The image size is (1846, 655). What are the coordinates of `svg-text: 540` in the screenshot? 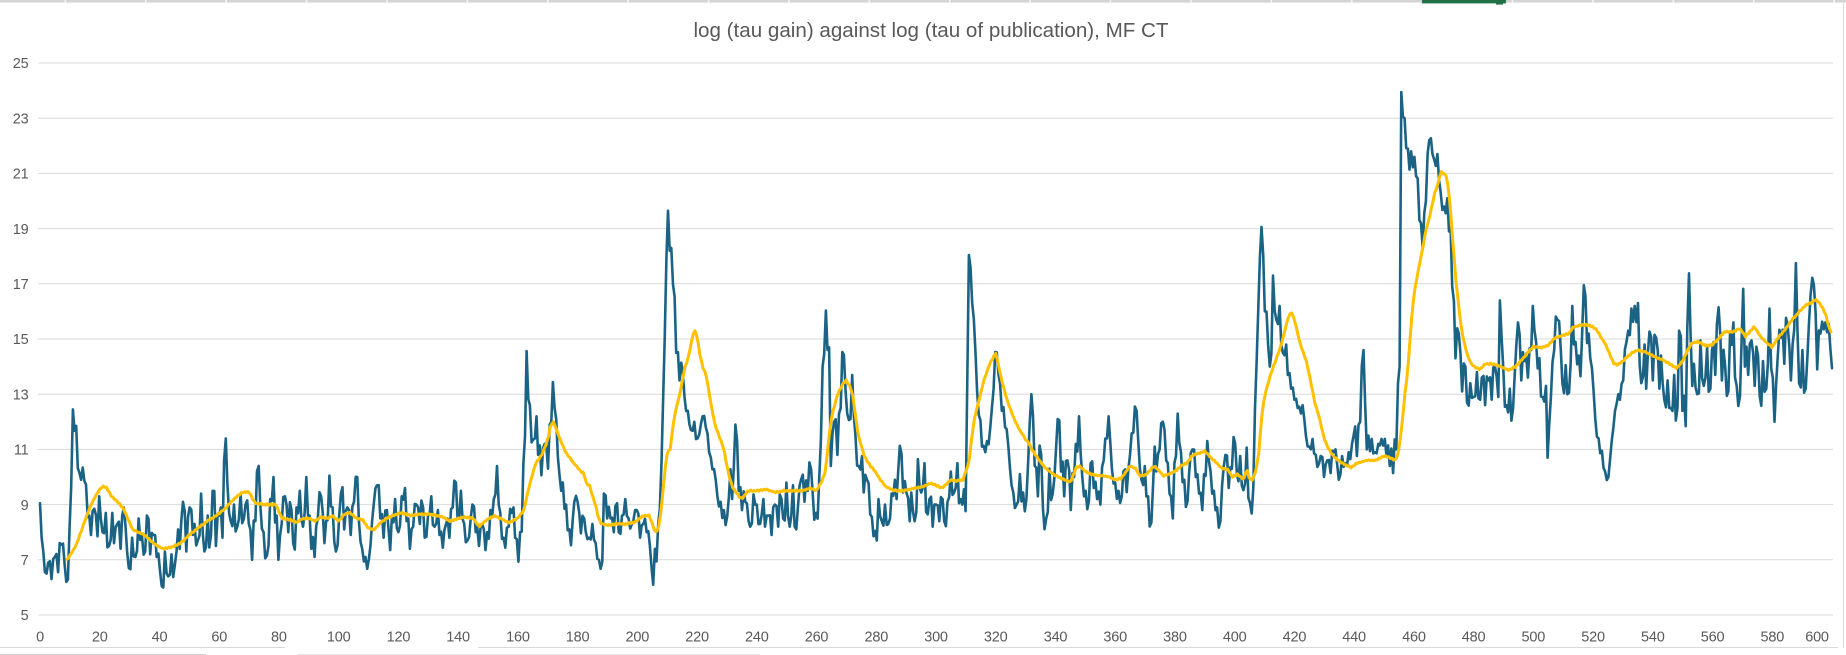 It's located at (1653, 638).